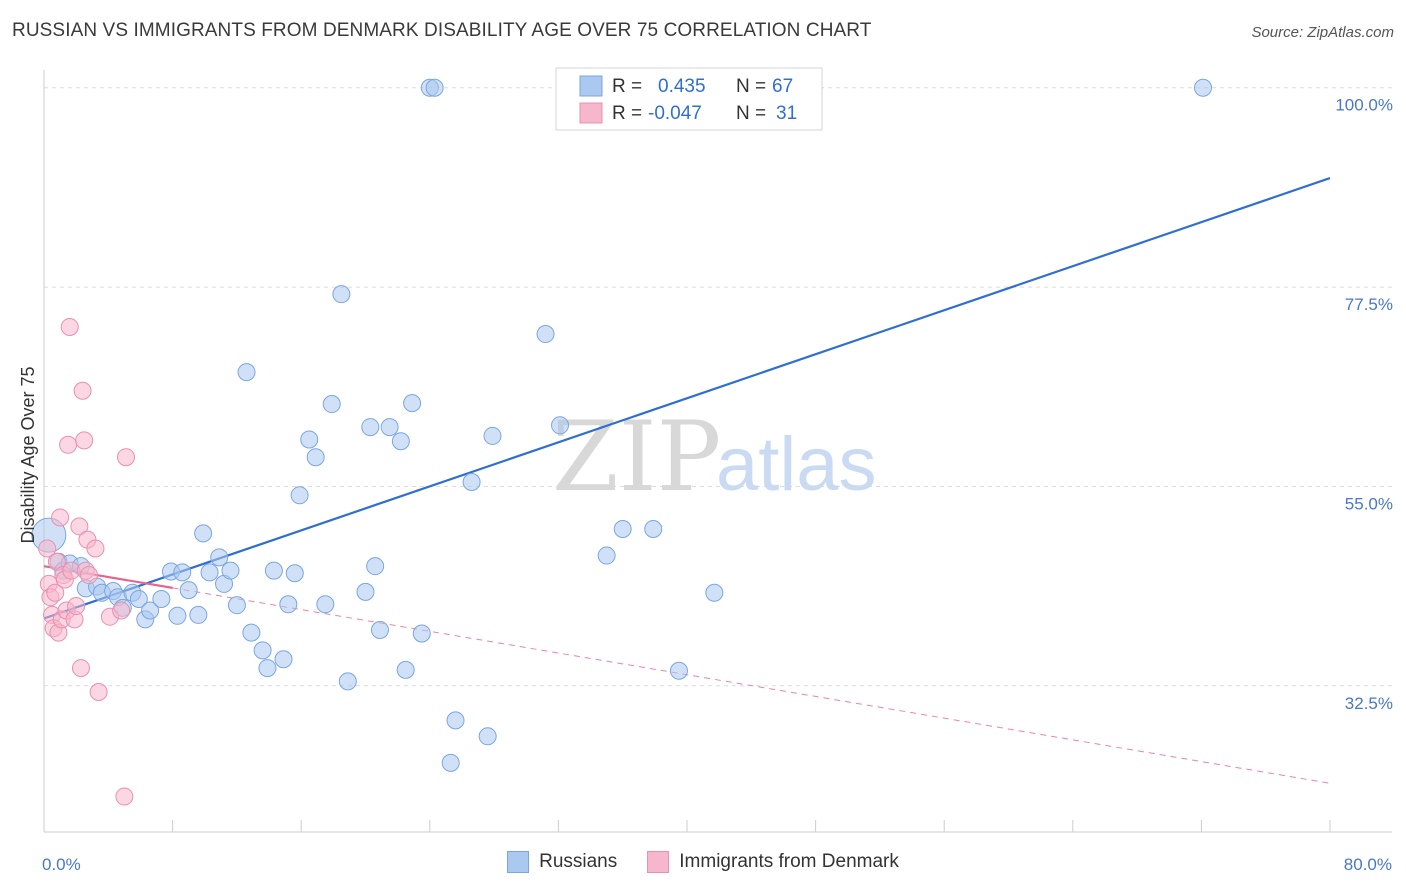  Describe the element at coordinates (591, 86) in the screenshot. I see `legend-swatch-blue` at that location.